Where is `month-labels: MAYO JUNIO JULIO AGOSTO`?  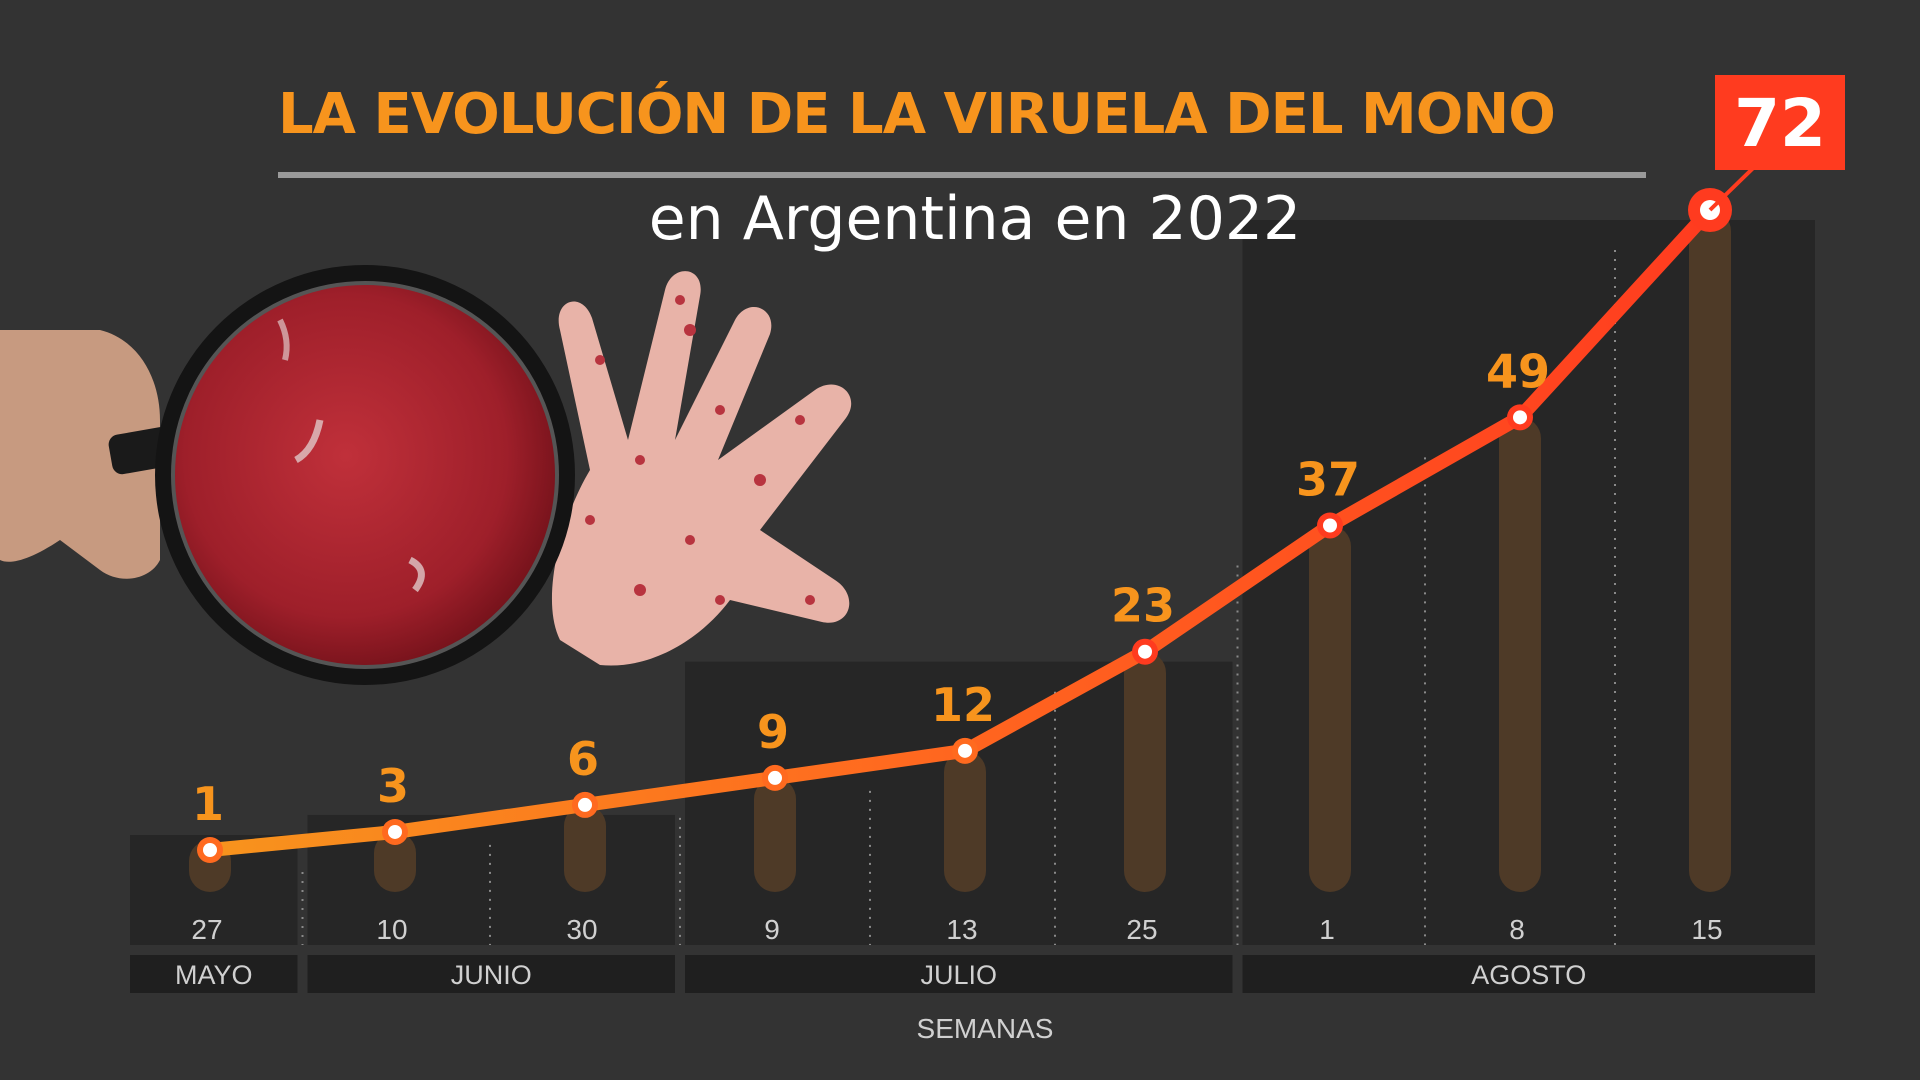 month-labels: MAYO JUNIO JULIO AGOSTO is located at coordinates (880, 975).